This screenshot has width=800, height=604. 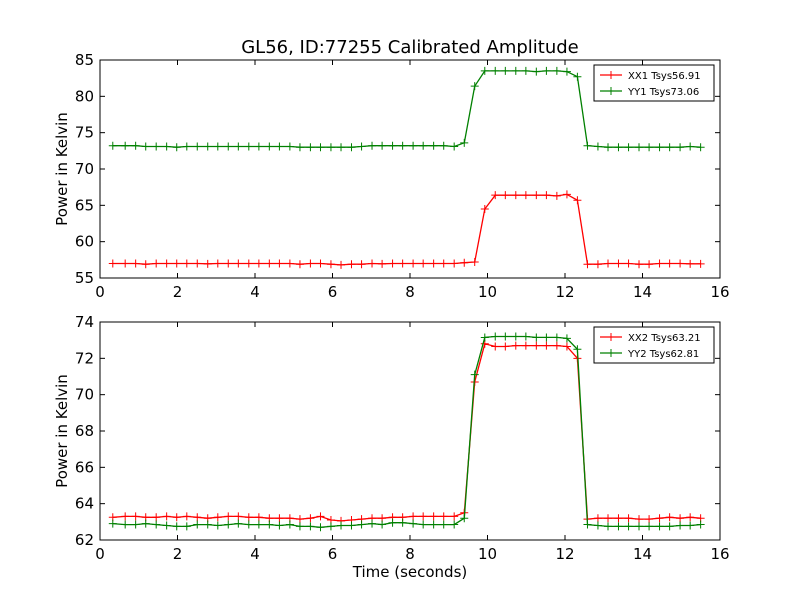 What do you see at coordinates (333, 554) in the screenshot?
I see `lower-x-tick-label: 6` at bounding box center [333, 554].